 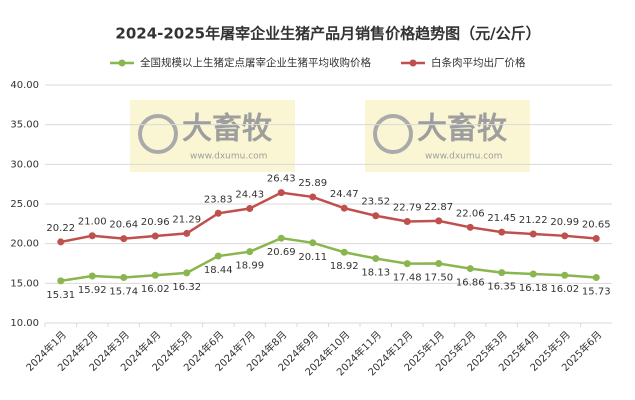 I want to click on y-tick-label: 40.00, so click(x=24, y=85).